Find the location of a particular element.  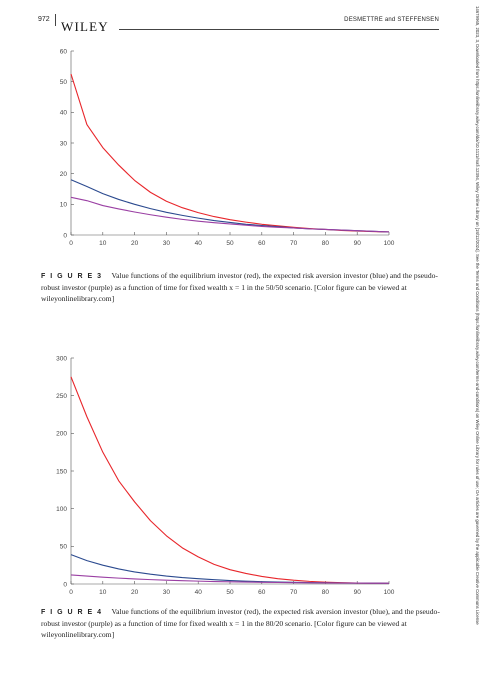

page-header: 972 WILEY DESMETTRE and STEFFENSEN is located at coordinates (242, 20).